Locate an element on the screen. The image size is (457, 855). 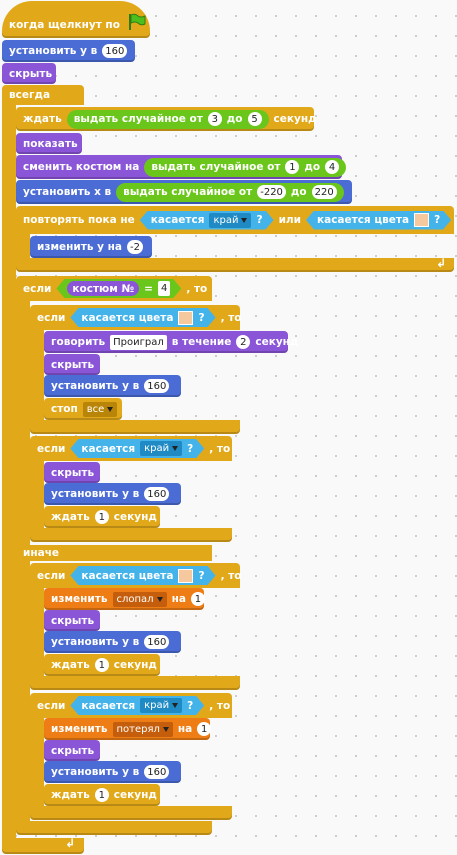
edge-option: край is located at coordinates (226, 220).